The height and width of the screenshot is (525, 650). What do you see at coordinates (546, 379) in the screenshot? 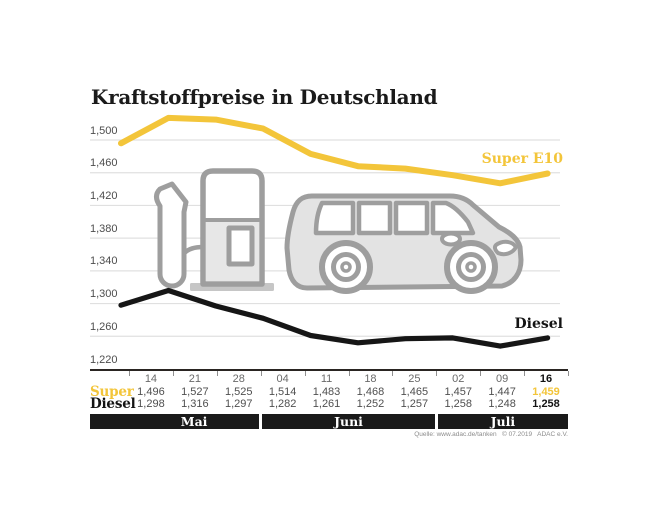
I see `date-cell: 16` at bounding box center [546, 379].